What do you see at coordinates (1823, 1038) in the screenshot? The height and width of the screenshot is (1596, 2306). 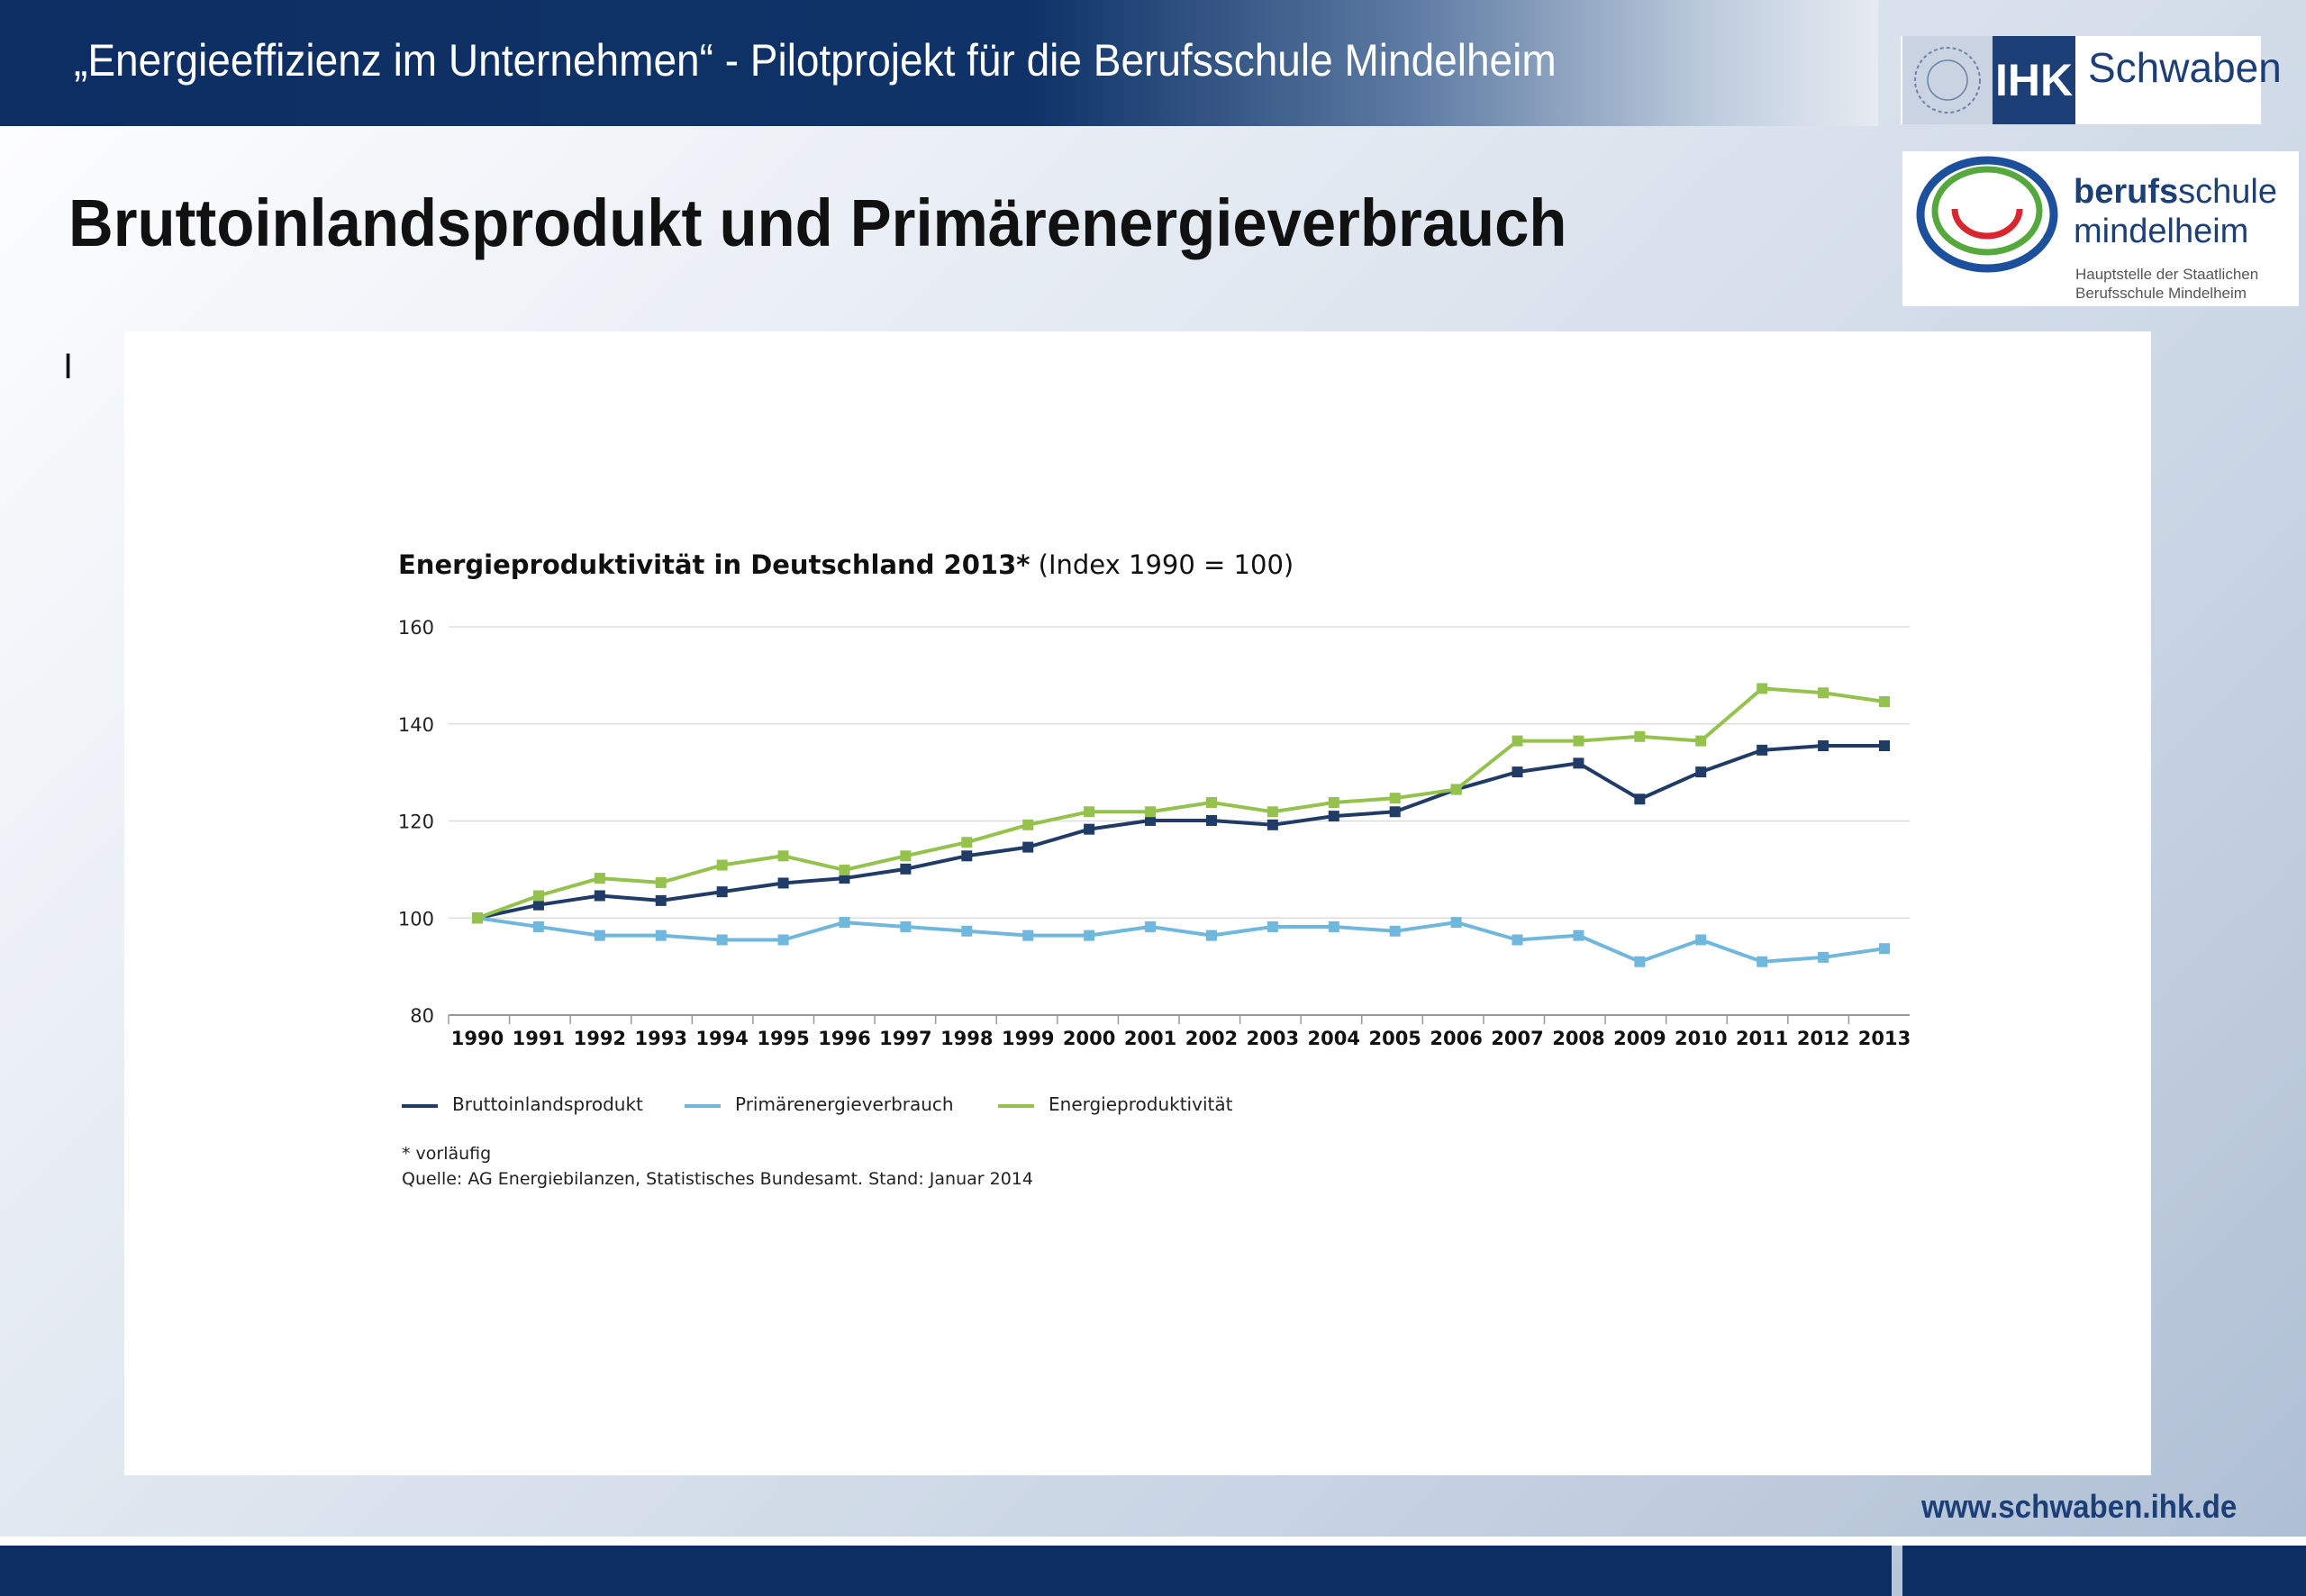 I see `x-tick-label: 2012` at bounding box center [1823, 1038].